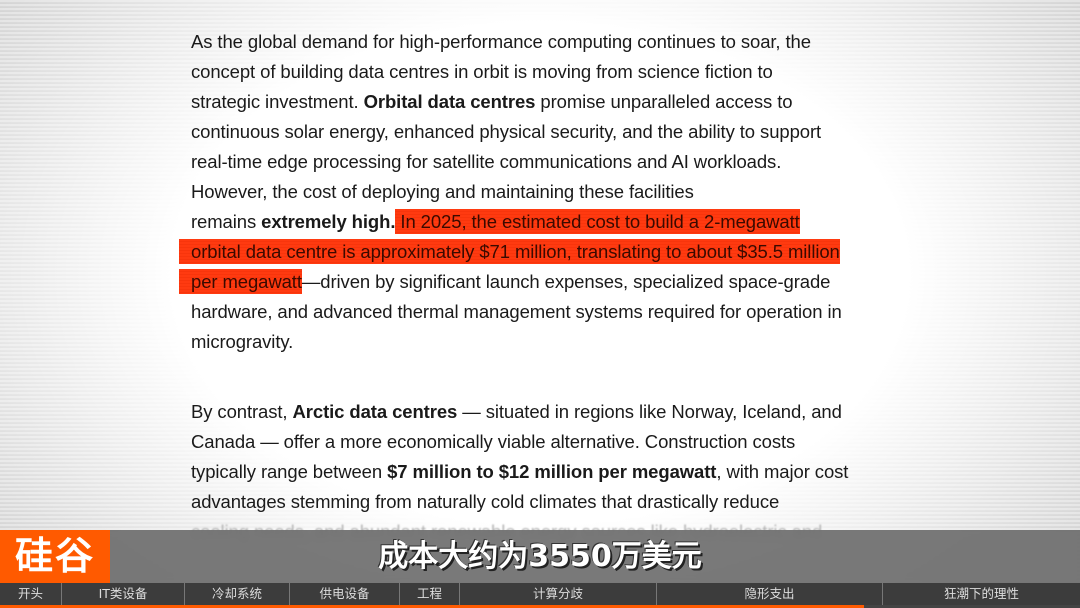 The width and height of the screenshot is (1080, 608). Describe the element at coordinates (31, 594) in the screenshot. I see `chapter-item: 开头` at that location.